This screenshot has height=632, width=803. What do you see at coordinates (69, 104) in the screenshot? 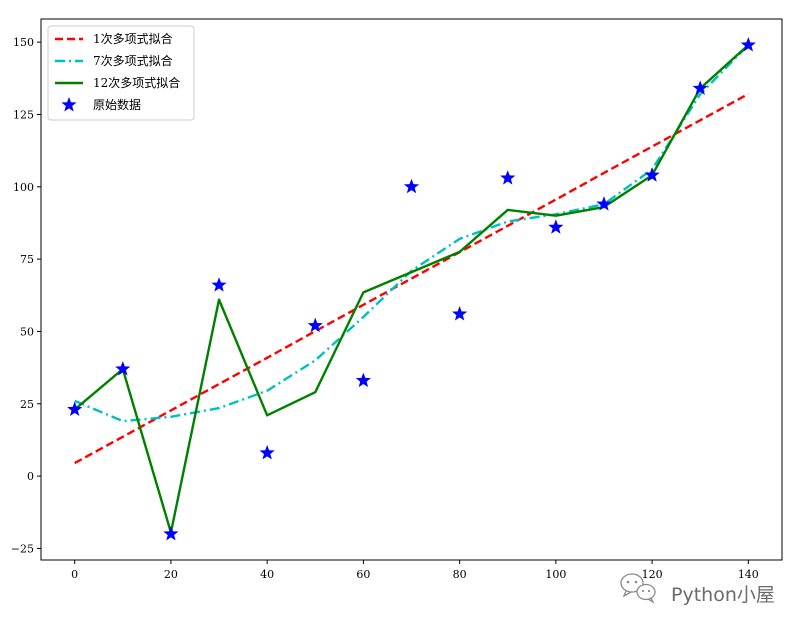
I see `legend-swatch` at bounding box center [69, 104].